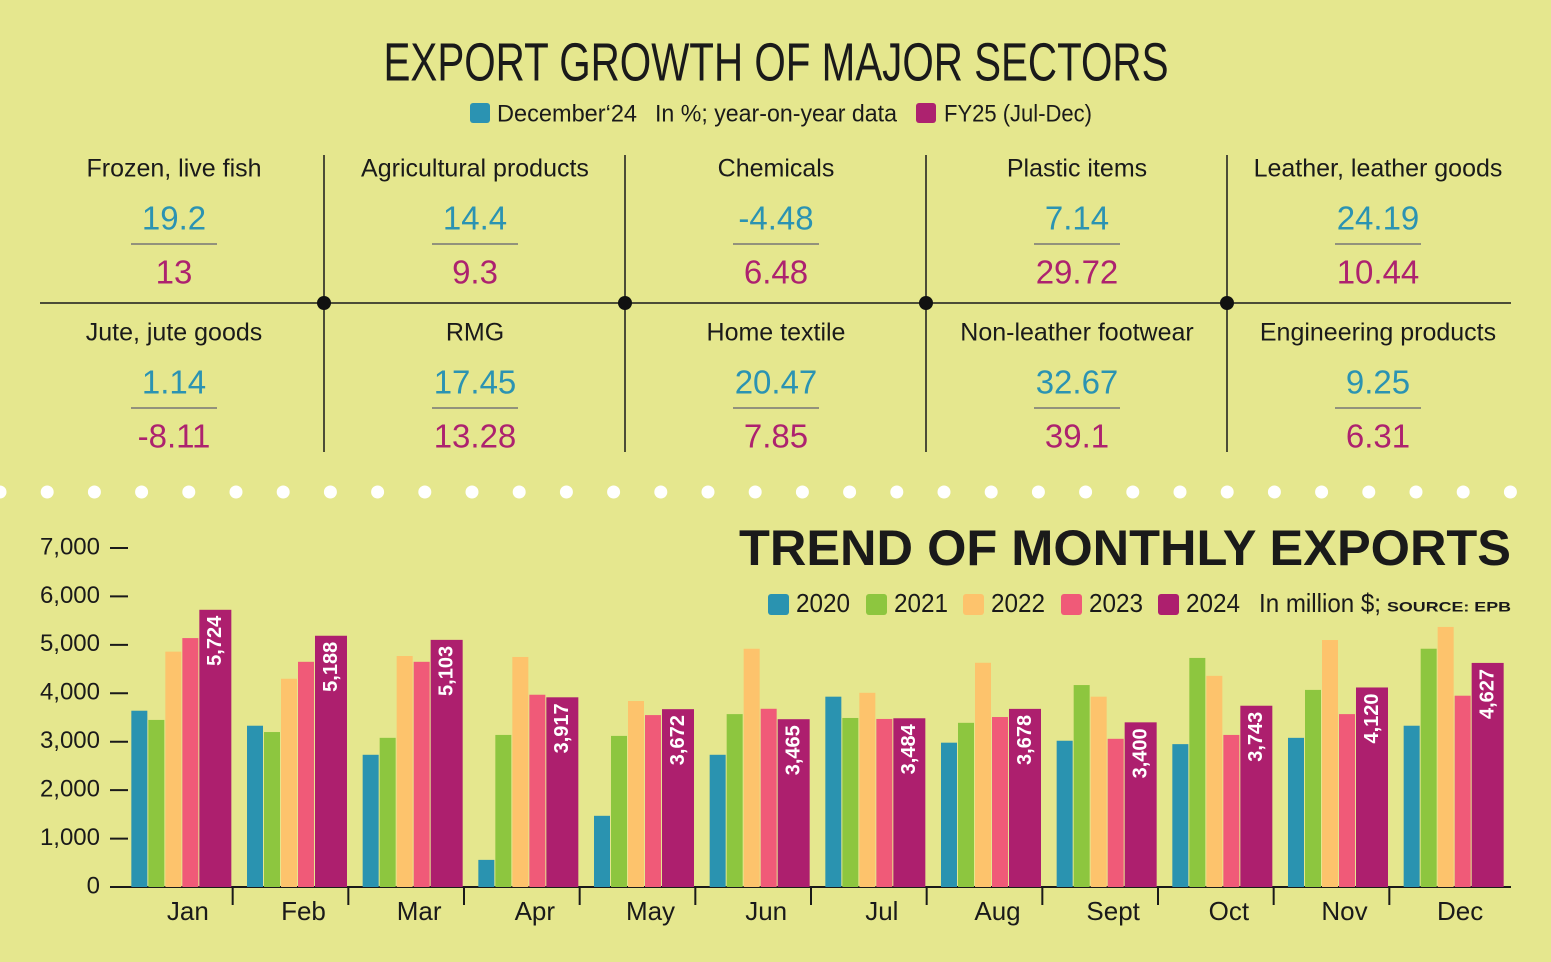 The height and width of the screenshot is (962, 1551). I want to click on junction-dots, so click(775, 303).